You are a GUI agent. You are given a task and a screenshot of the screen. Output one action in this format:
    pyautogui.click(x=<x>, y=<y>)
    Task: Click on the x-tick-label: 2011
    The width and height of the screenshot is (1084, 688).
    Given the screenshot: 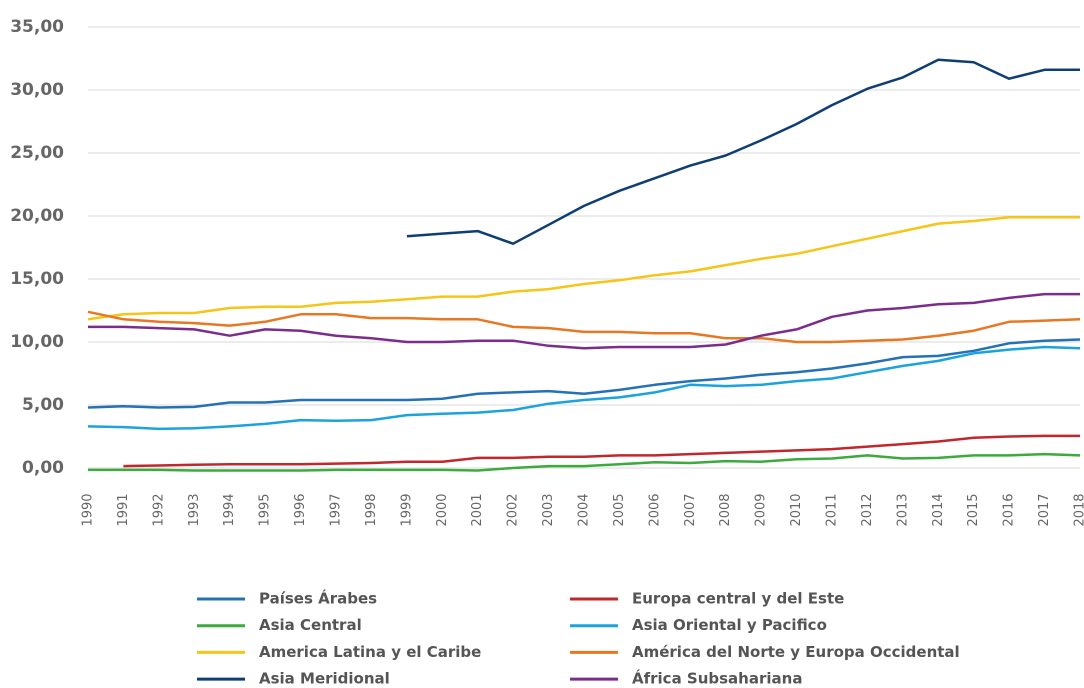 What is the action you would take?
    pyautogui.click(x=832, y=509)
    